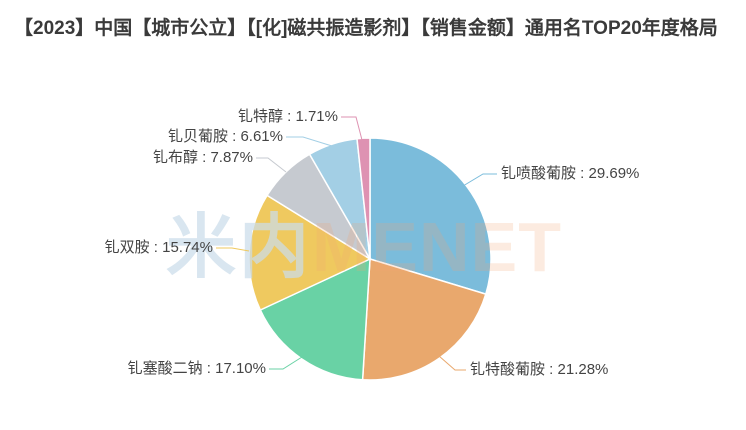 Image resolution: width=746 pixels, height=430 pixels. I want to click on slice-label-2: 钆塞酸二钠 : 17.10%, so click(197, 368).